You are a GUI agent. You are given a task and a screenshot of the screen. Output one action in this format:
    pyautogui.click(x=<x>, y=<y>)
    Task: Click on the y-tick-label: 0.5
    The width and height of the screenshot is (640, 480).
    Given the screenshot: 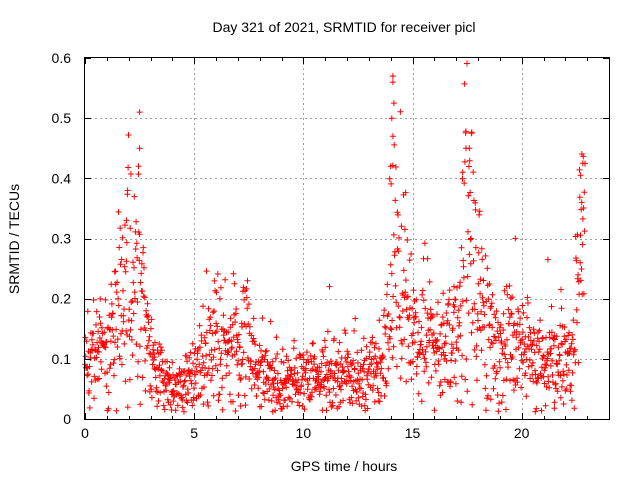 What is the action you would take?
    pyautogui.click(x=62, y=118)
    